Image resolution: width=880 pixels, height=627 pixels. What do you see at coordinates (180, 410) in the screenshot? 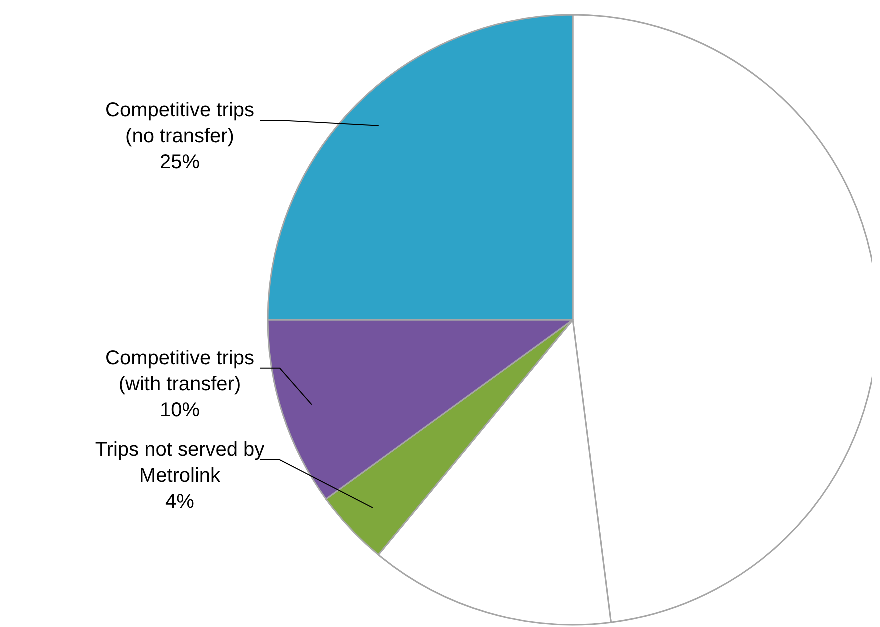
I see `data-label: 10%` at bounding box center [180, 410].